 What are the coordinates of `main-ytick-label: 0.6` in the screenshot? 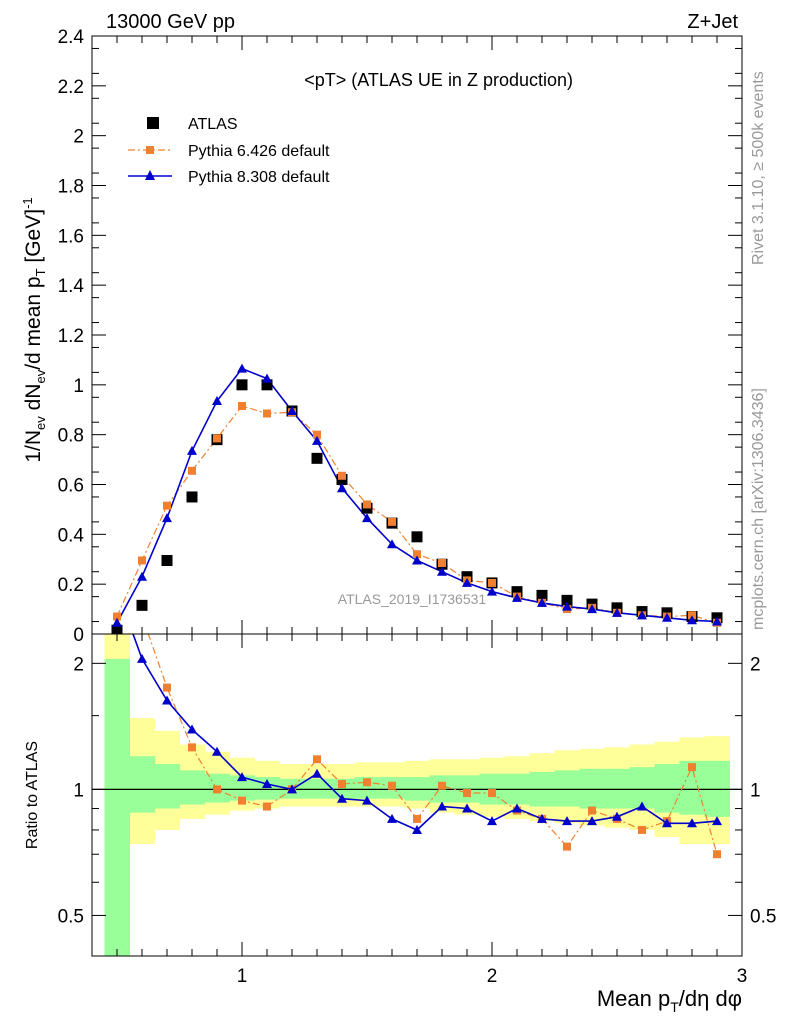 It's located at (71, 486).